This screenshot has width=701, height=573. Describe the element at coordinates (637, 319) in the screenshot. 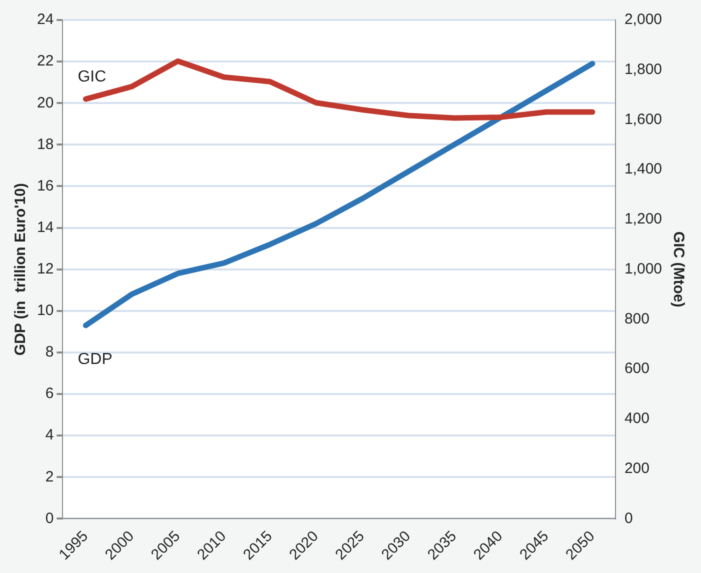

I see `y2-tick-label: 800` at that location.